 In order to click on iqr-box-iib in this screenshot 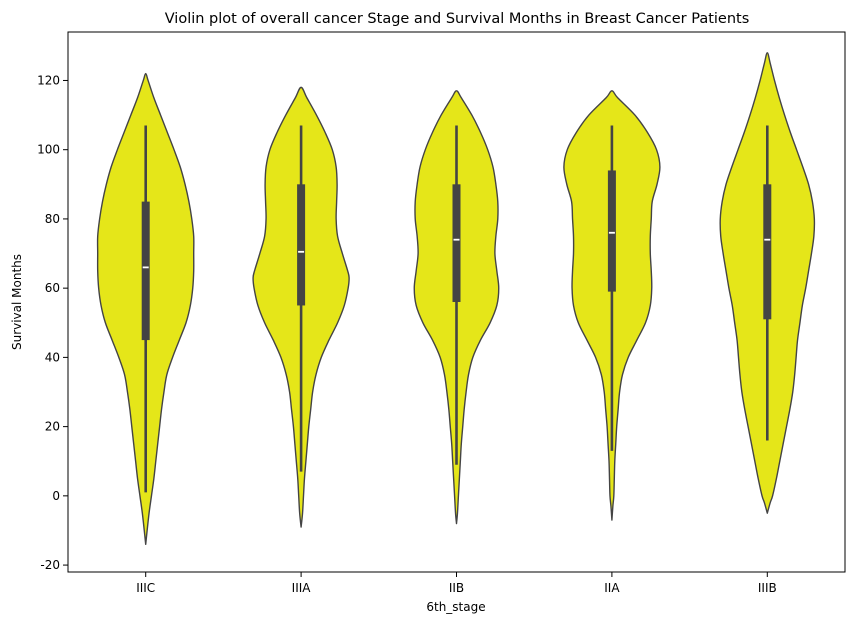, I will do `click(456, 243)`.